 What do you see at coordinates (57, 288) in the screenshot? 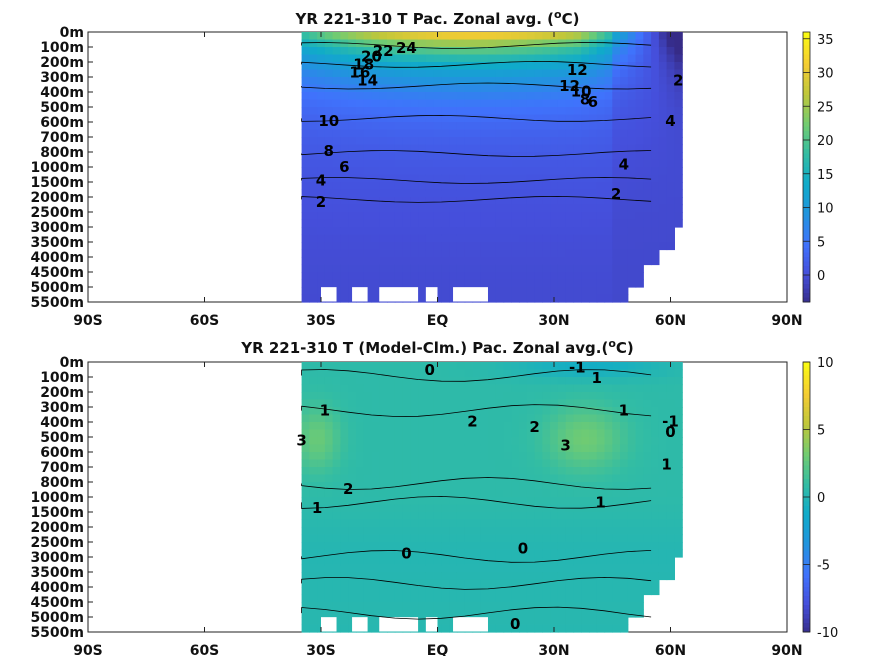
I see `y-tick-label: 5000m` at bounding box center [57, 288].